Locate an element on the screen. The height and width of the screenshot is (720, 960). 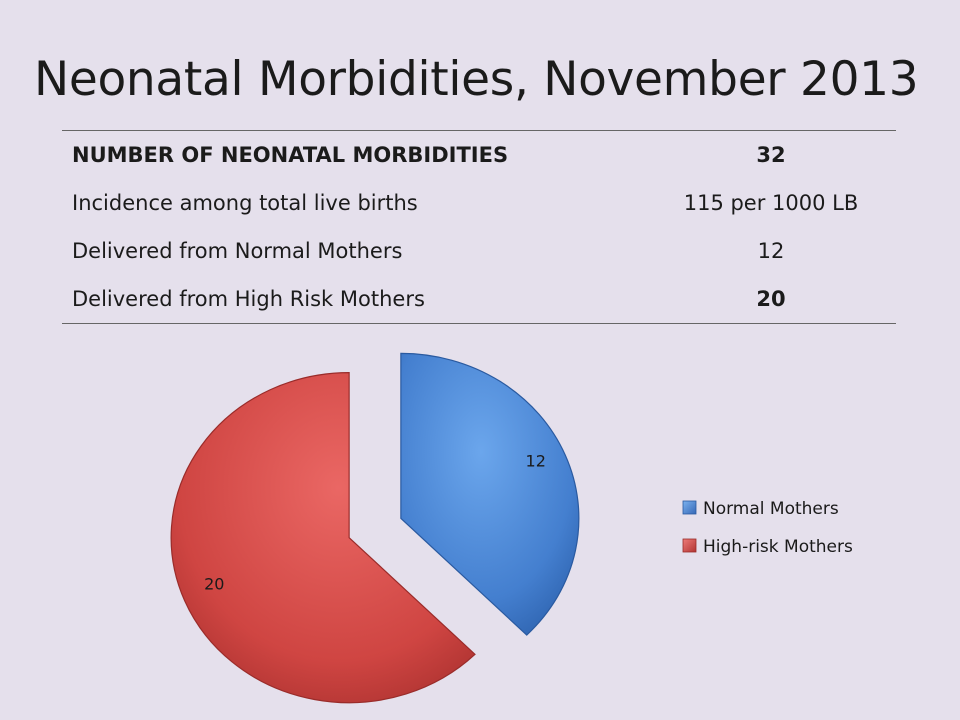
row-label: NUMBER OF NEONATAL MORBIDITIES is located at coordinates (290, 155).